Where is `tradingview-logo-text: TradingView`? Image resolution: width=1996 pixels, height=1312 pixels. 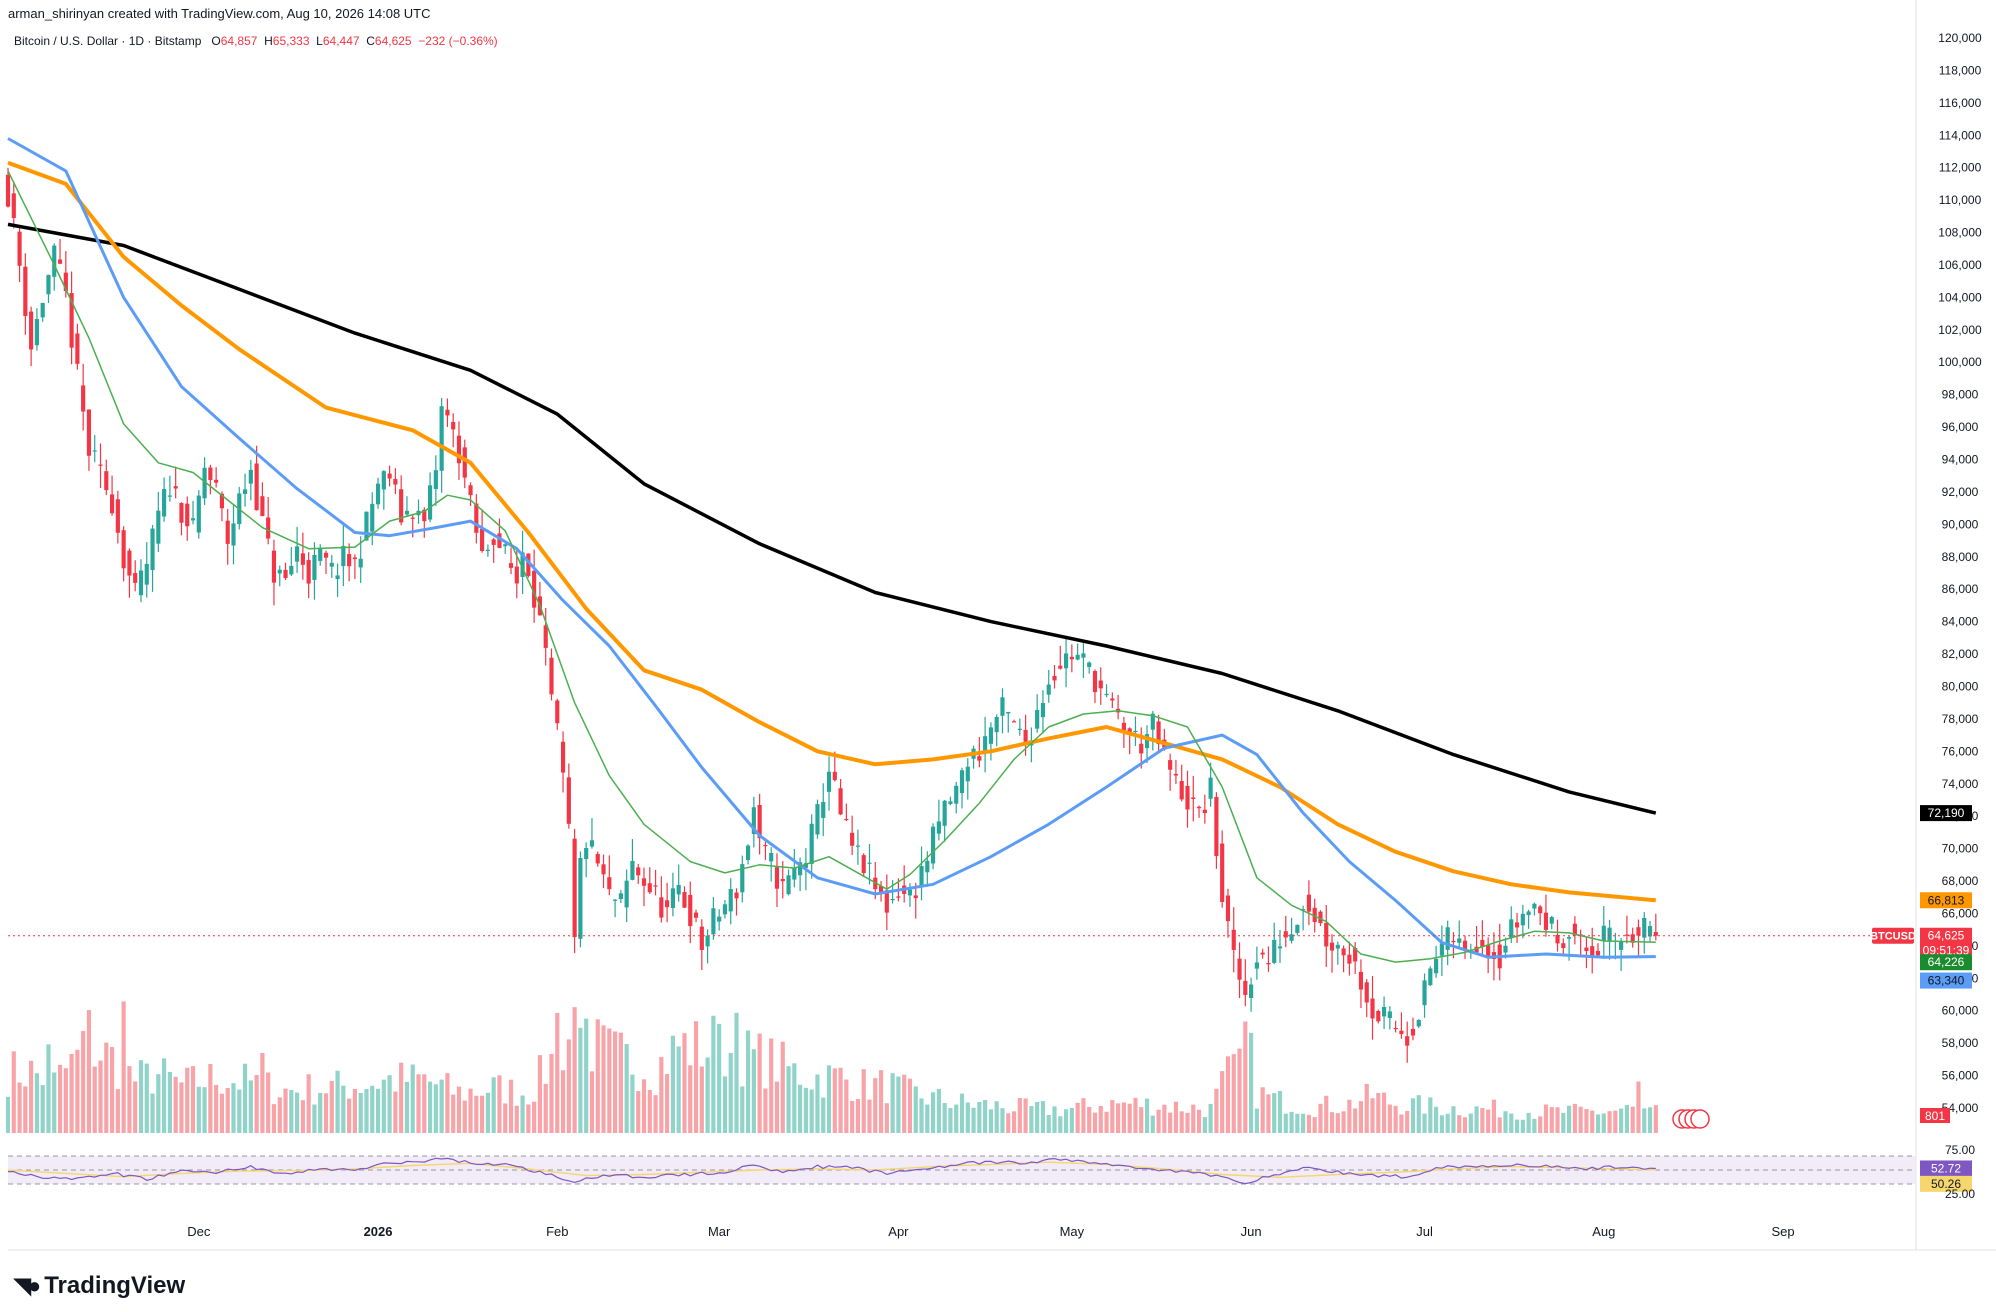
tradingview-logo-text: TradingView is located at coordinates (115, 1285).